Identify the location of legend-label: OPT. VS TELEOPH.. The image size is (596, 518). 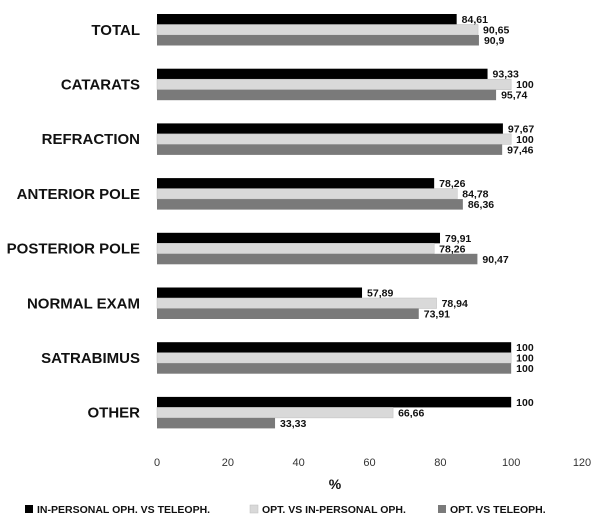
(498, 510).